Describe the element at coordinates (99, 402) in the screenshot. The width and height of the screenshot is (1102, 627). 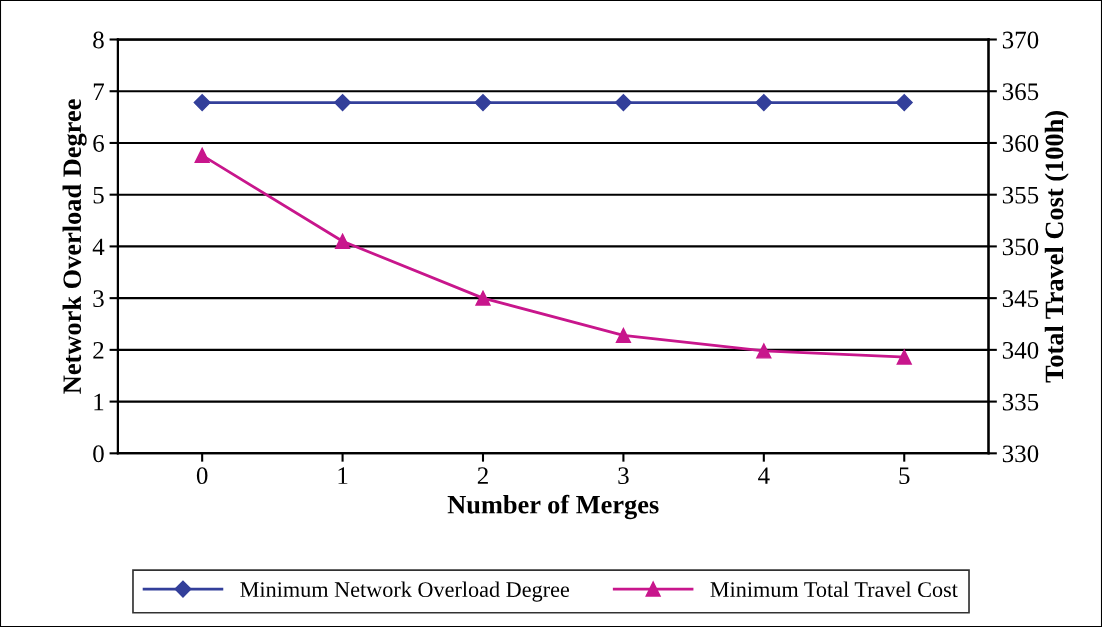
I see `y-tick-label: 1` at that location.